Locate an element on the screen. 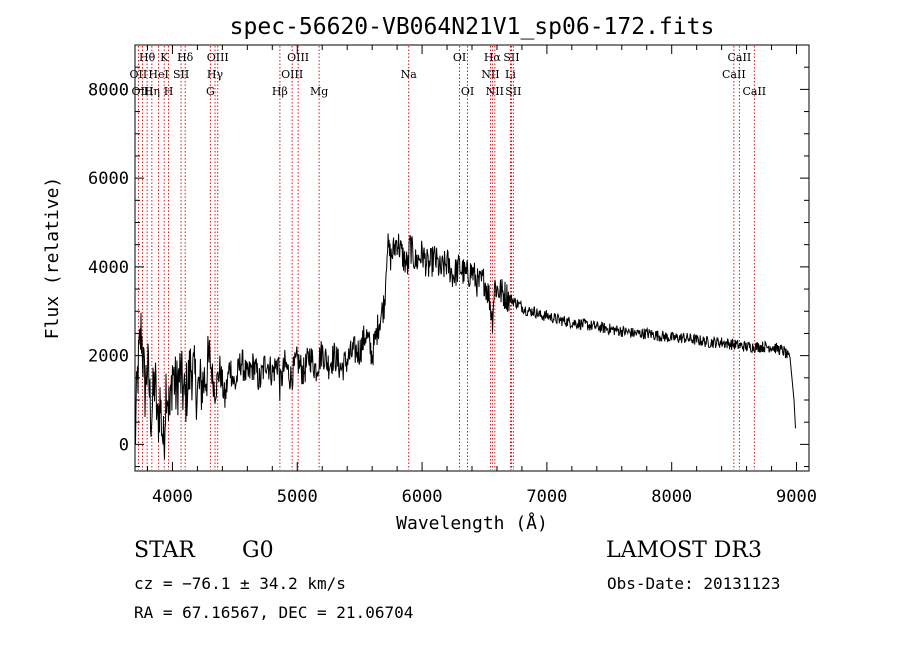 This screenshot has width=900, height=649. line-marker-label-14: Hβ is located at coordinates (280, 91).